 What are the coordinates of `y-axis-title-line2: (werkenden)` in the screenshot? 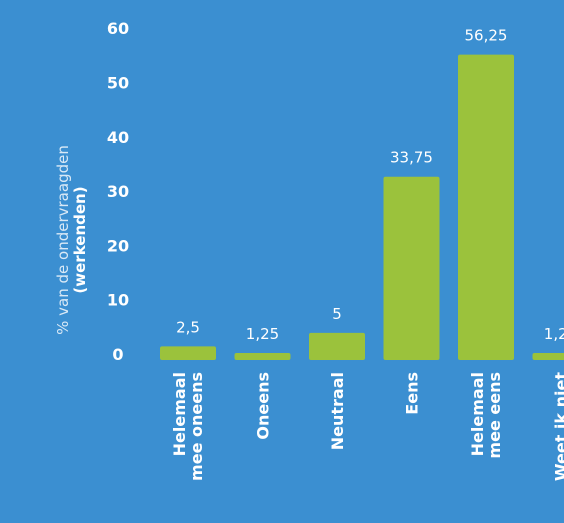 It's located at (80, 239).